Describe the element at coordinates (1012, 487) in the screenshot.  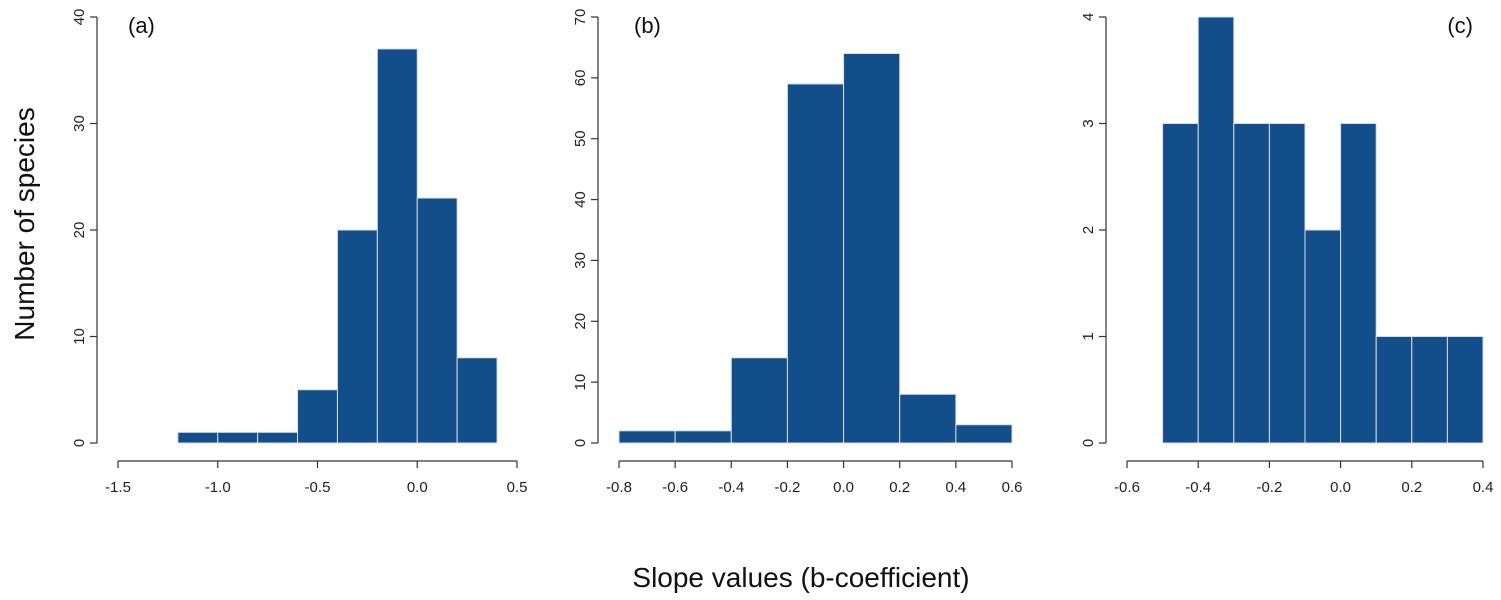
I see `x-tick-label: 0.6` at that location.